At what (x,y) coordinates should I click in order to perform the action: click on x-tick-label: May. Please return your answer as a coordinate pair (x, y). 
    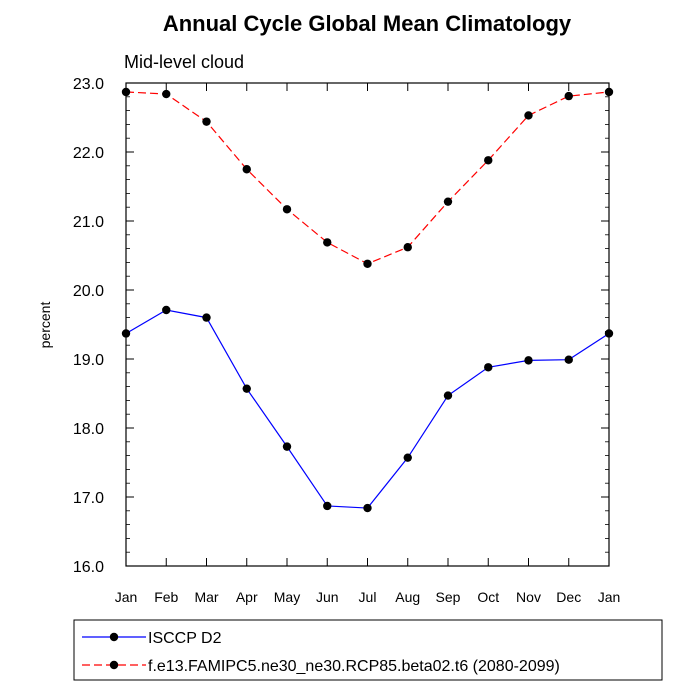
    Looking at the image, I should click on (287, 597).